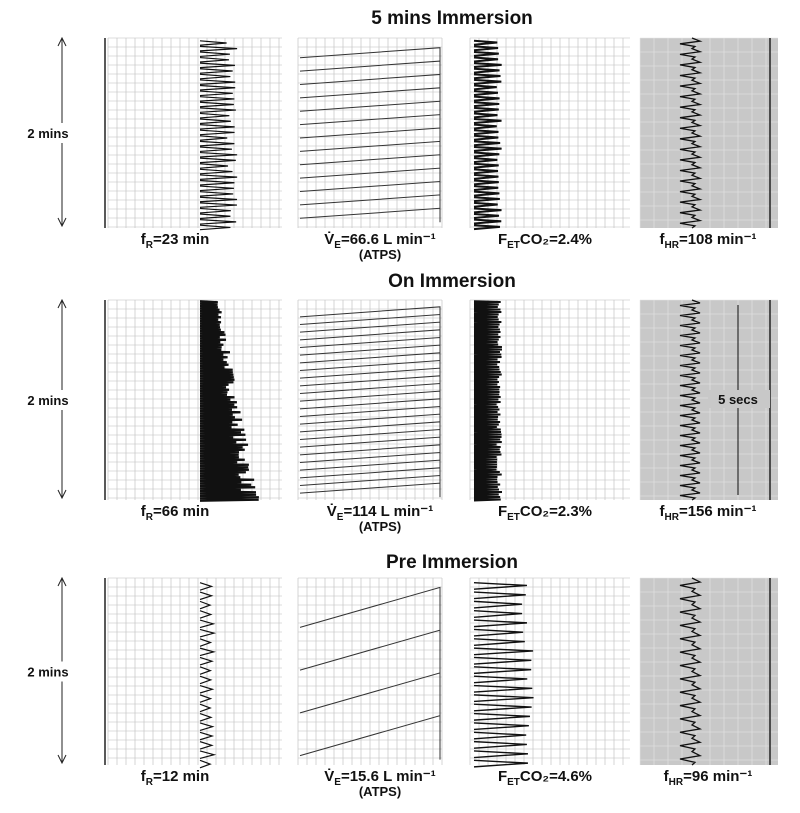 This screenshot has width=800, height=813. Describe the element at coordinates (738, 399) in the screenshot. I see `marker-label: 5 secs` at that location.